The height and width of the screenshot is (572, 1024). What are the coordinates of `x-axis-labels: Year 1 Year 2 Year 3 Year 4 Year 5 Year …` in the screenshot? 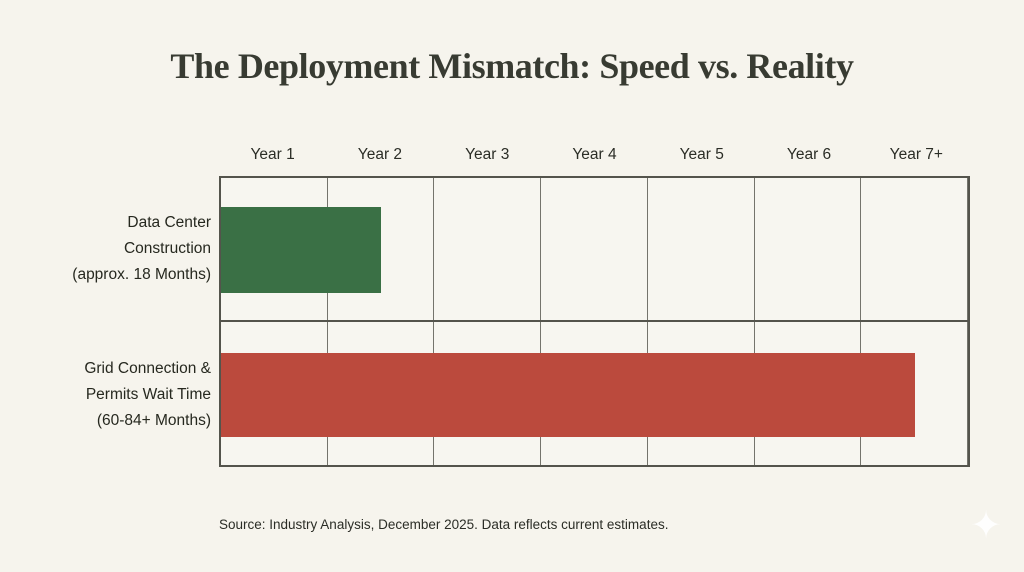 It's located at (594, 155).